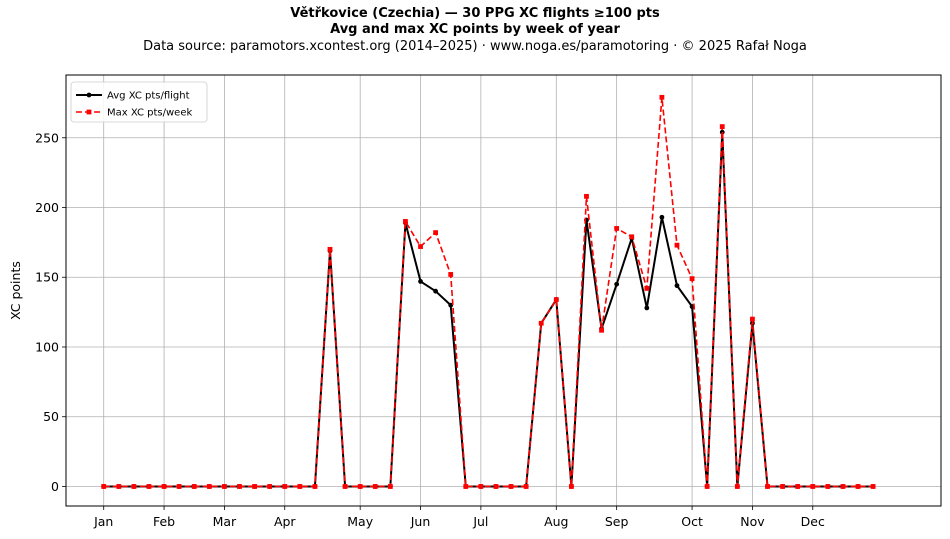 The width and height of the screenshot is (950, 539). Describe the element at coordinates (420, 521) in the screenshot. I see `x-tick-label: Jun` at that location.